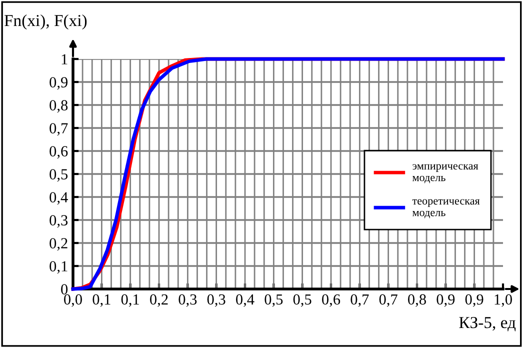 This screenshot has width=524, height=348. Describe the element at coordinates (59, 106) in the screenshot. I see `y-tick-label: 0,8` at that location.